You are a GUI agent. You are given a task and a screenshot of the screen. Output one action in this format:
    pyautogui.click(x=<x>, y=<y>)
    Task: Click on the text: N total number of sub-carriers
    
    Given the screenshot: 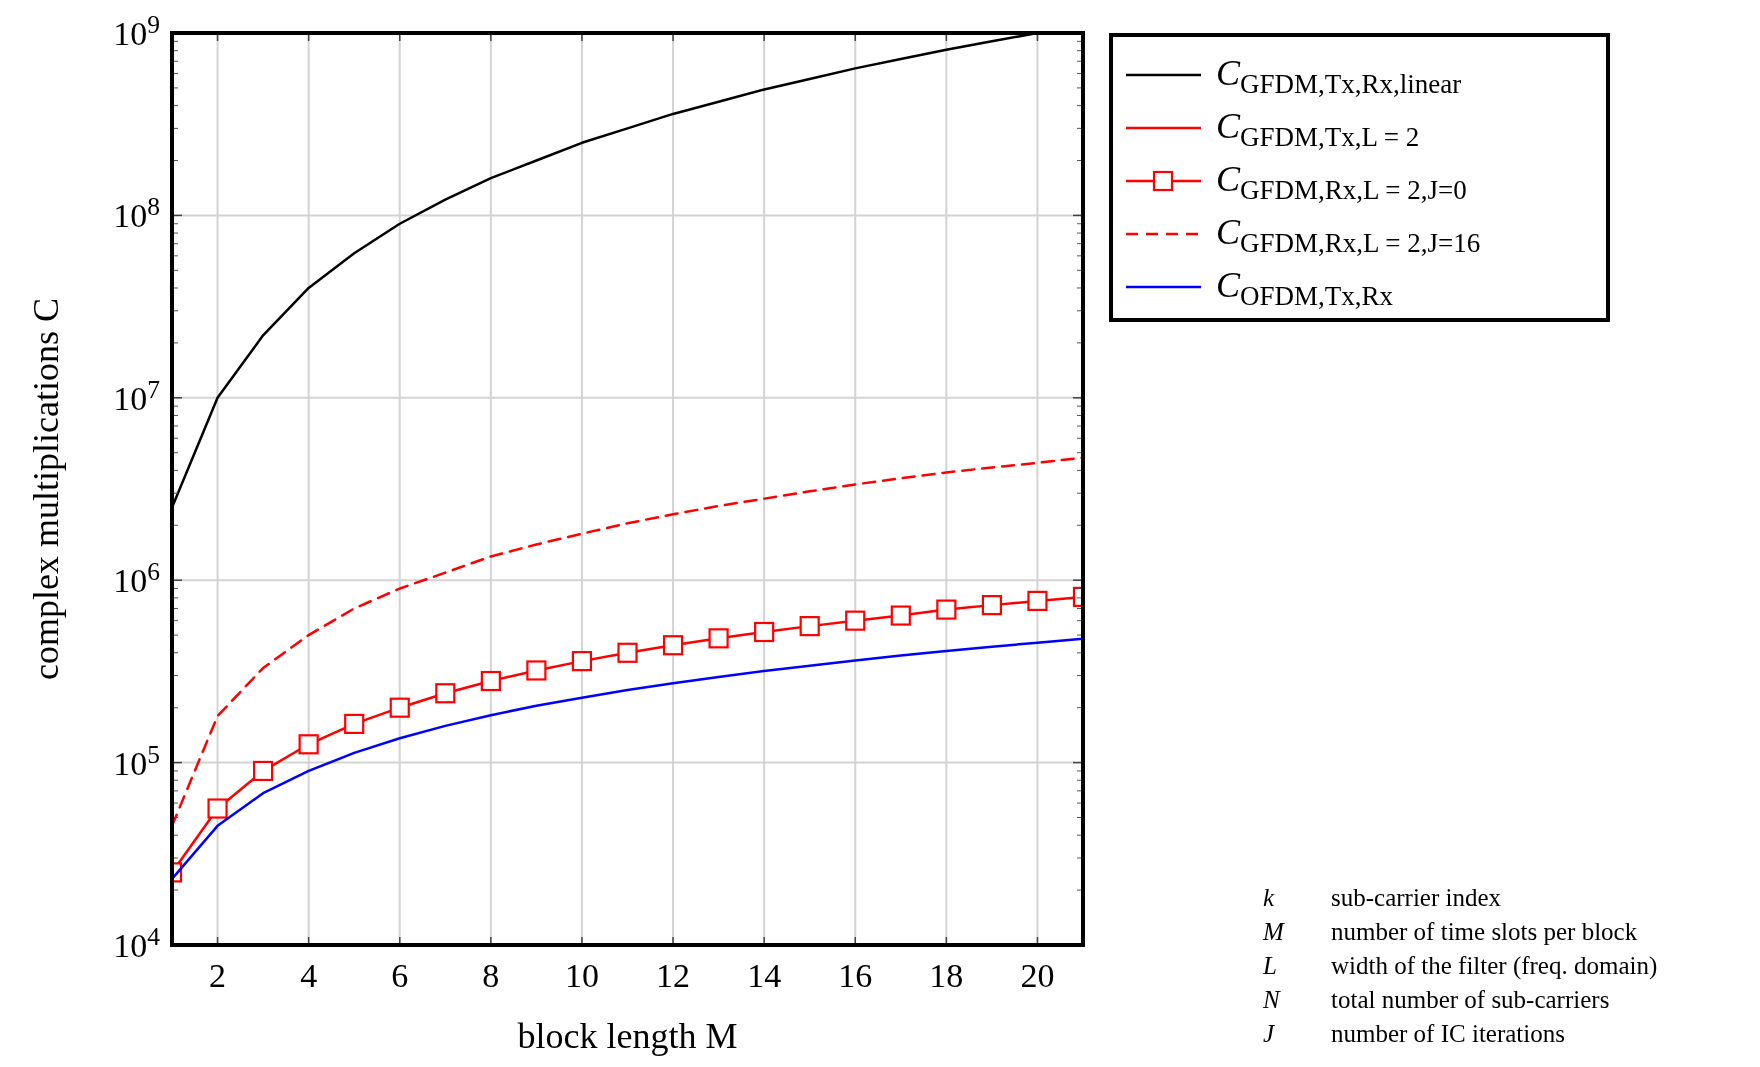 What is the action you would take?
    pyautogui.click(x=1436, y=999)
    